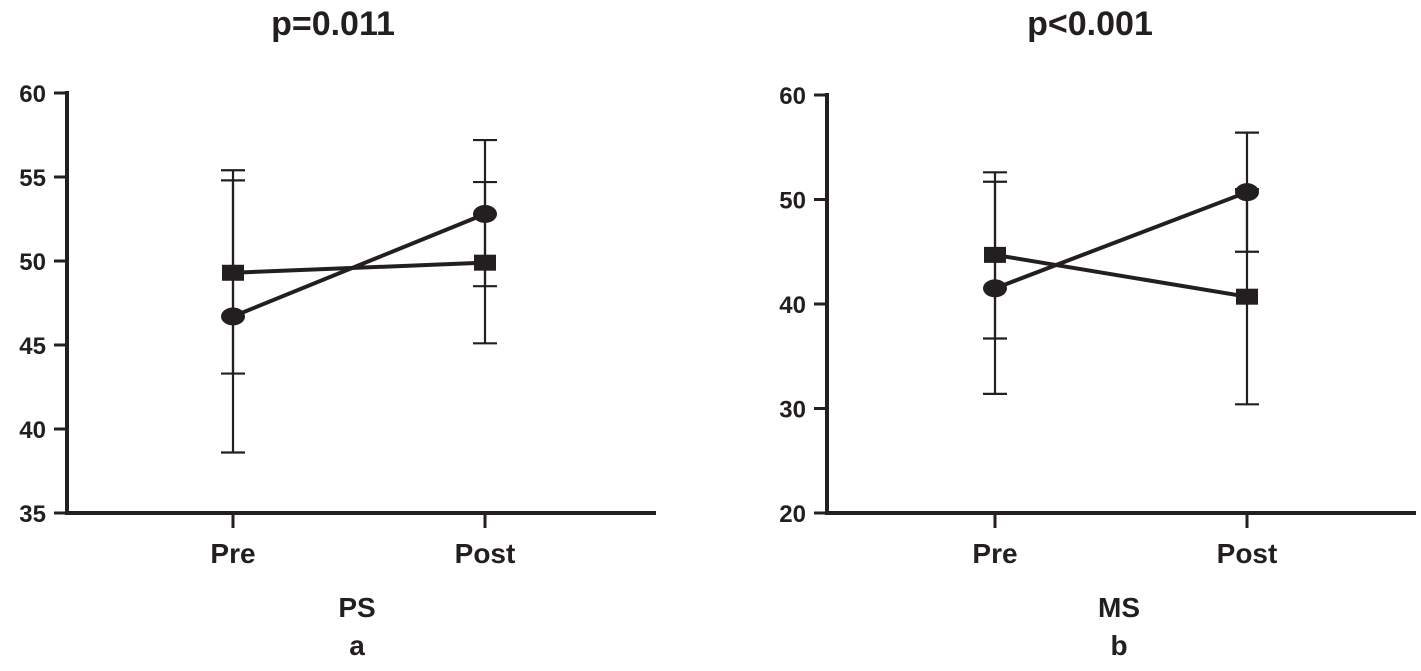  I want to click on y-tick-label: 35, so click(32, 514).